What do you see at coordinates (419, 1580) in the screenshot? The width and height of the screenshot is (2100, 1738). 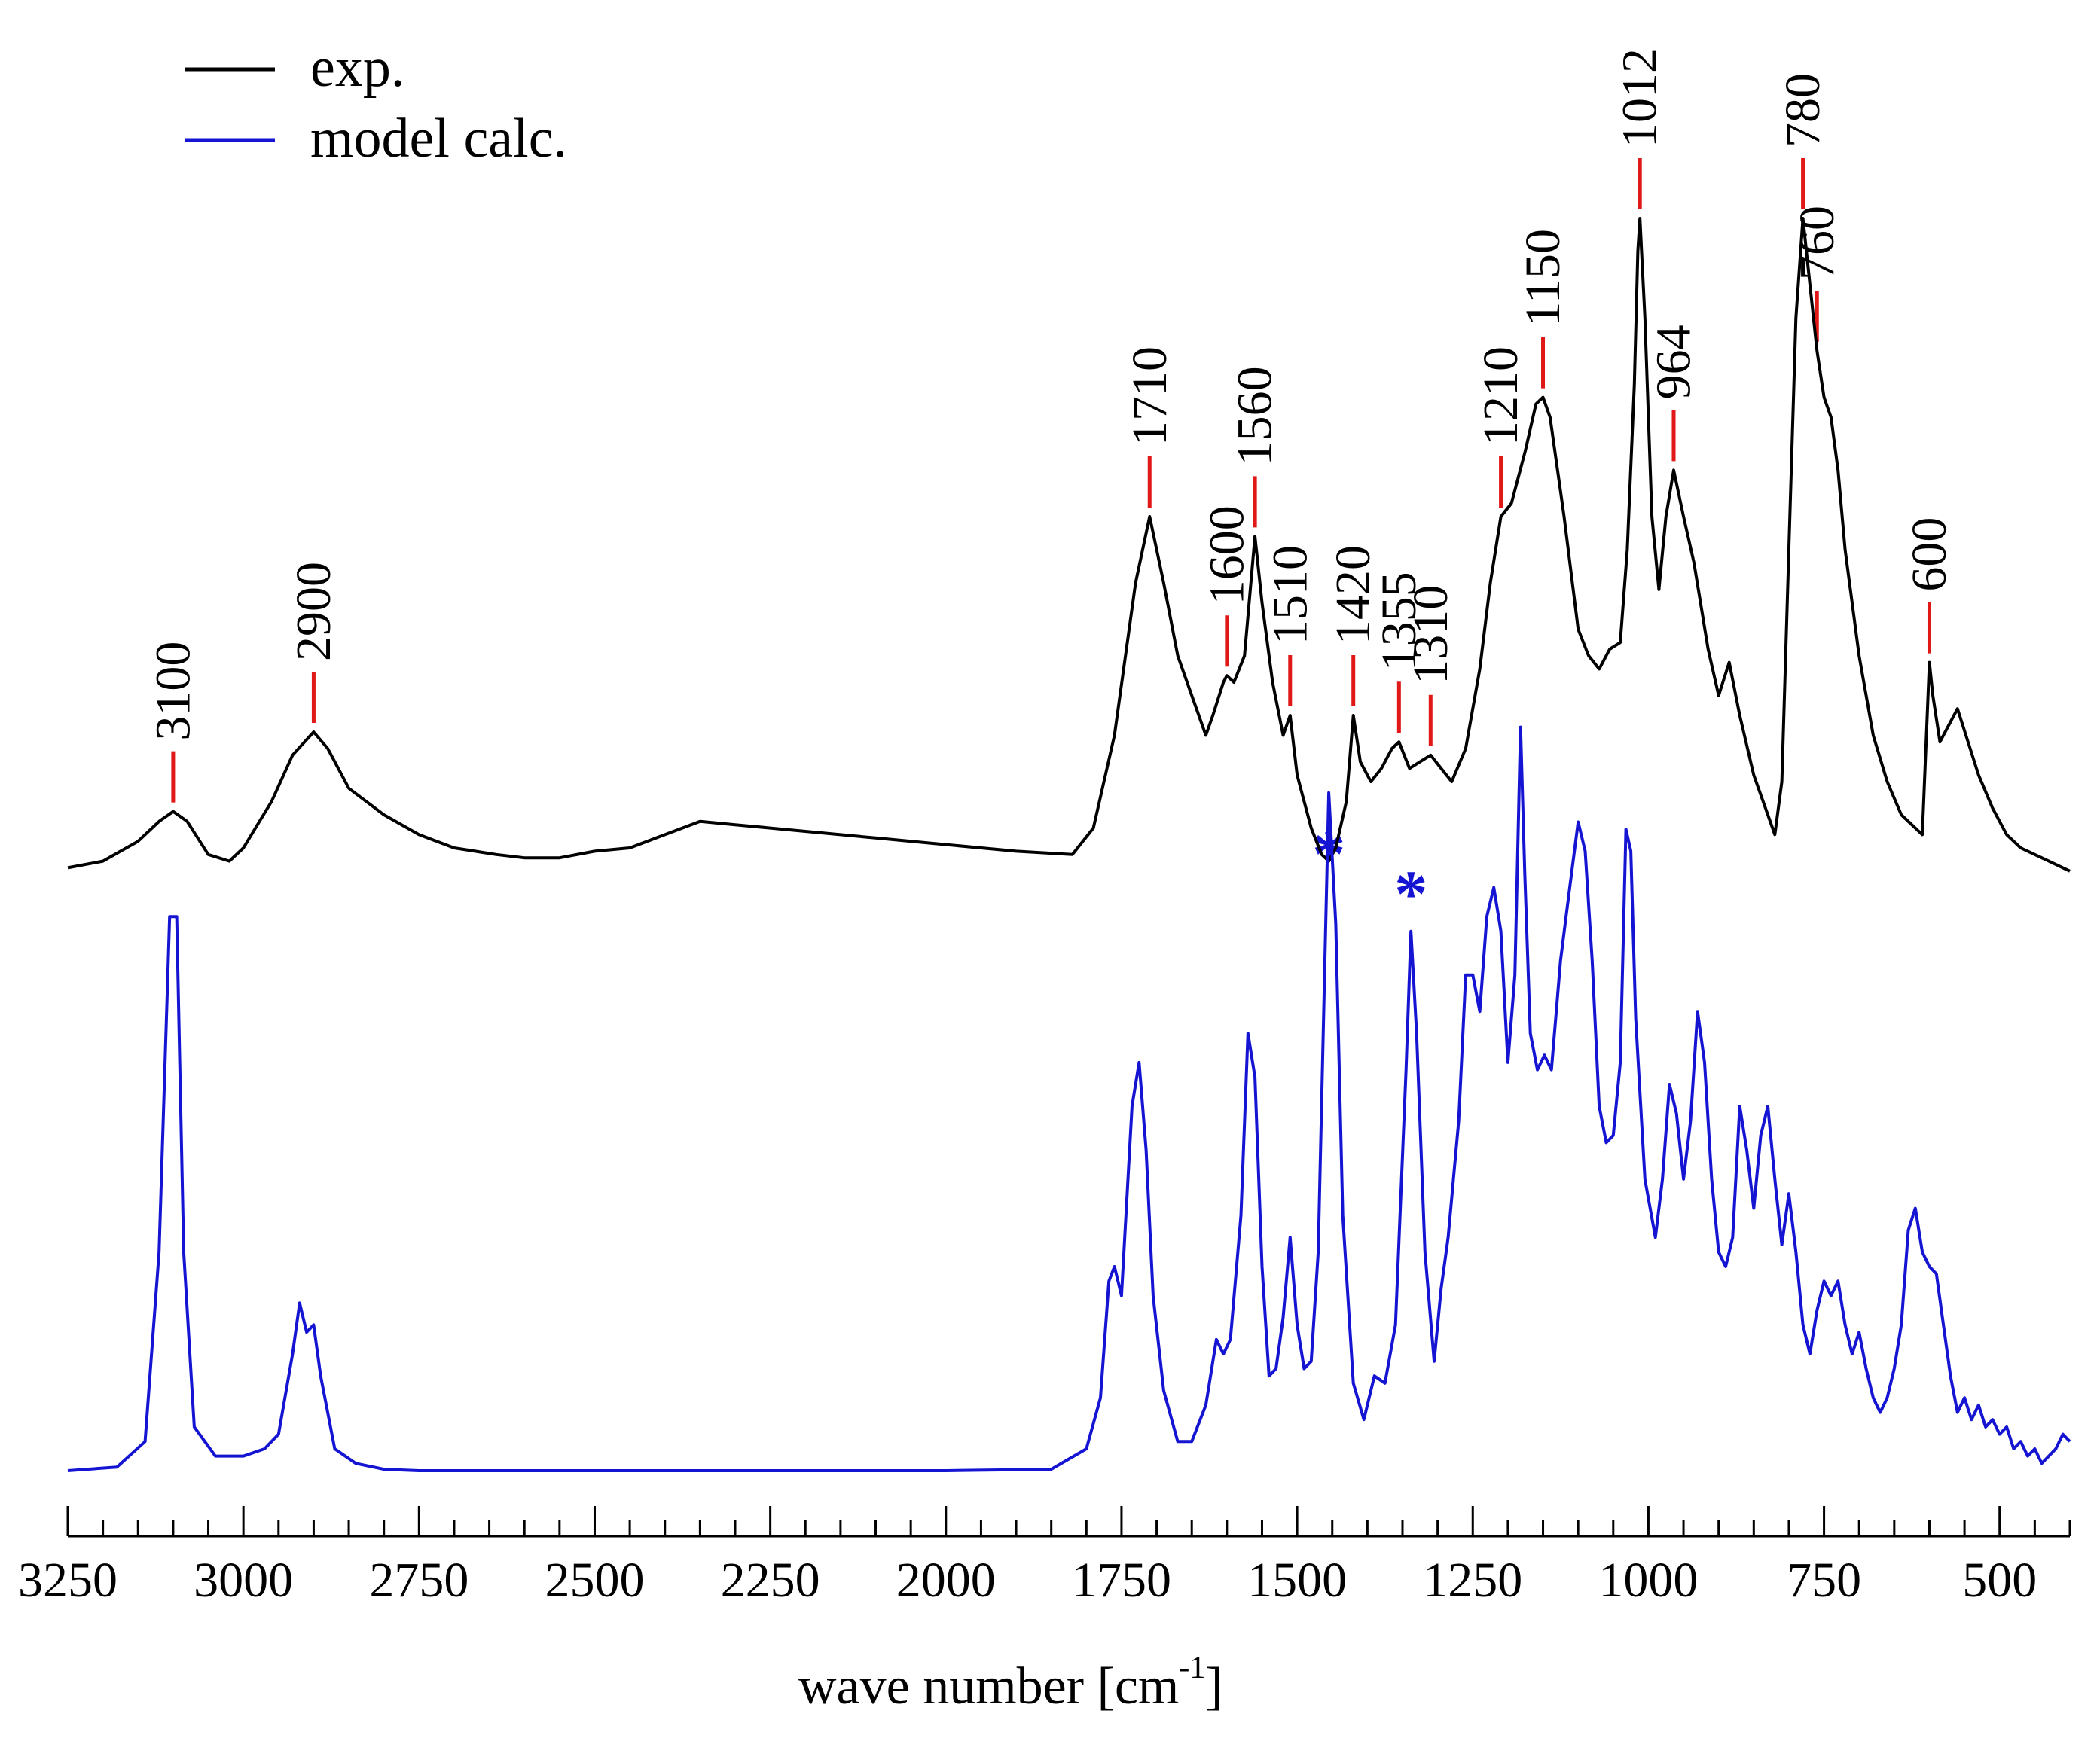 I see `x-tick-label: 2750` at bounding box center [419, 1580].